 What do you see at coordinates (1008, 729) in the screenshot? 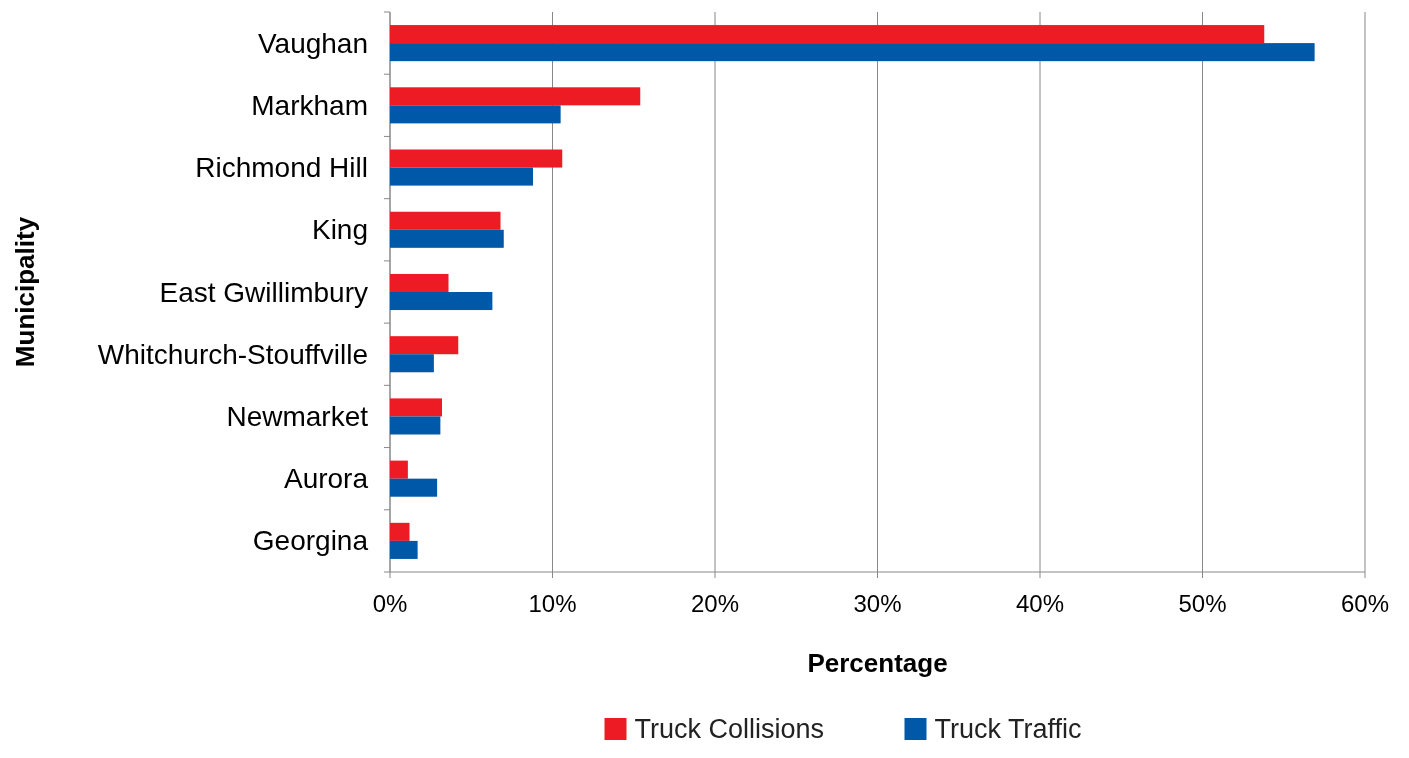
I see `legend-label: Truck Traffic` at bounding box center [1008, 729].